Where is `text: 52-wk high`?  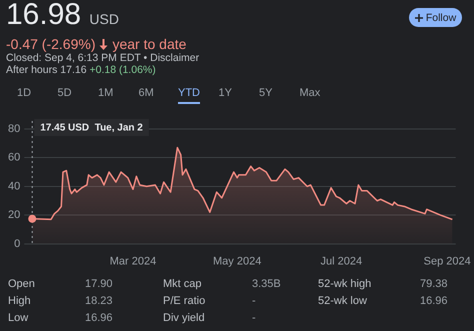
text: 52-wk high is located at coordinates (345, 284).